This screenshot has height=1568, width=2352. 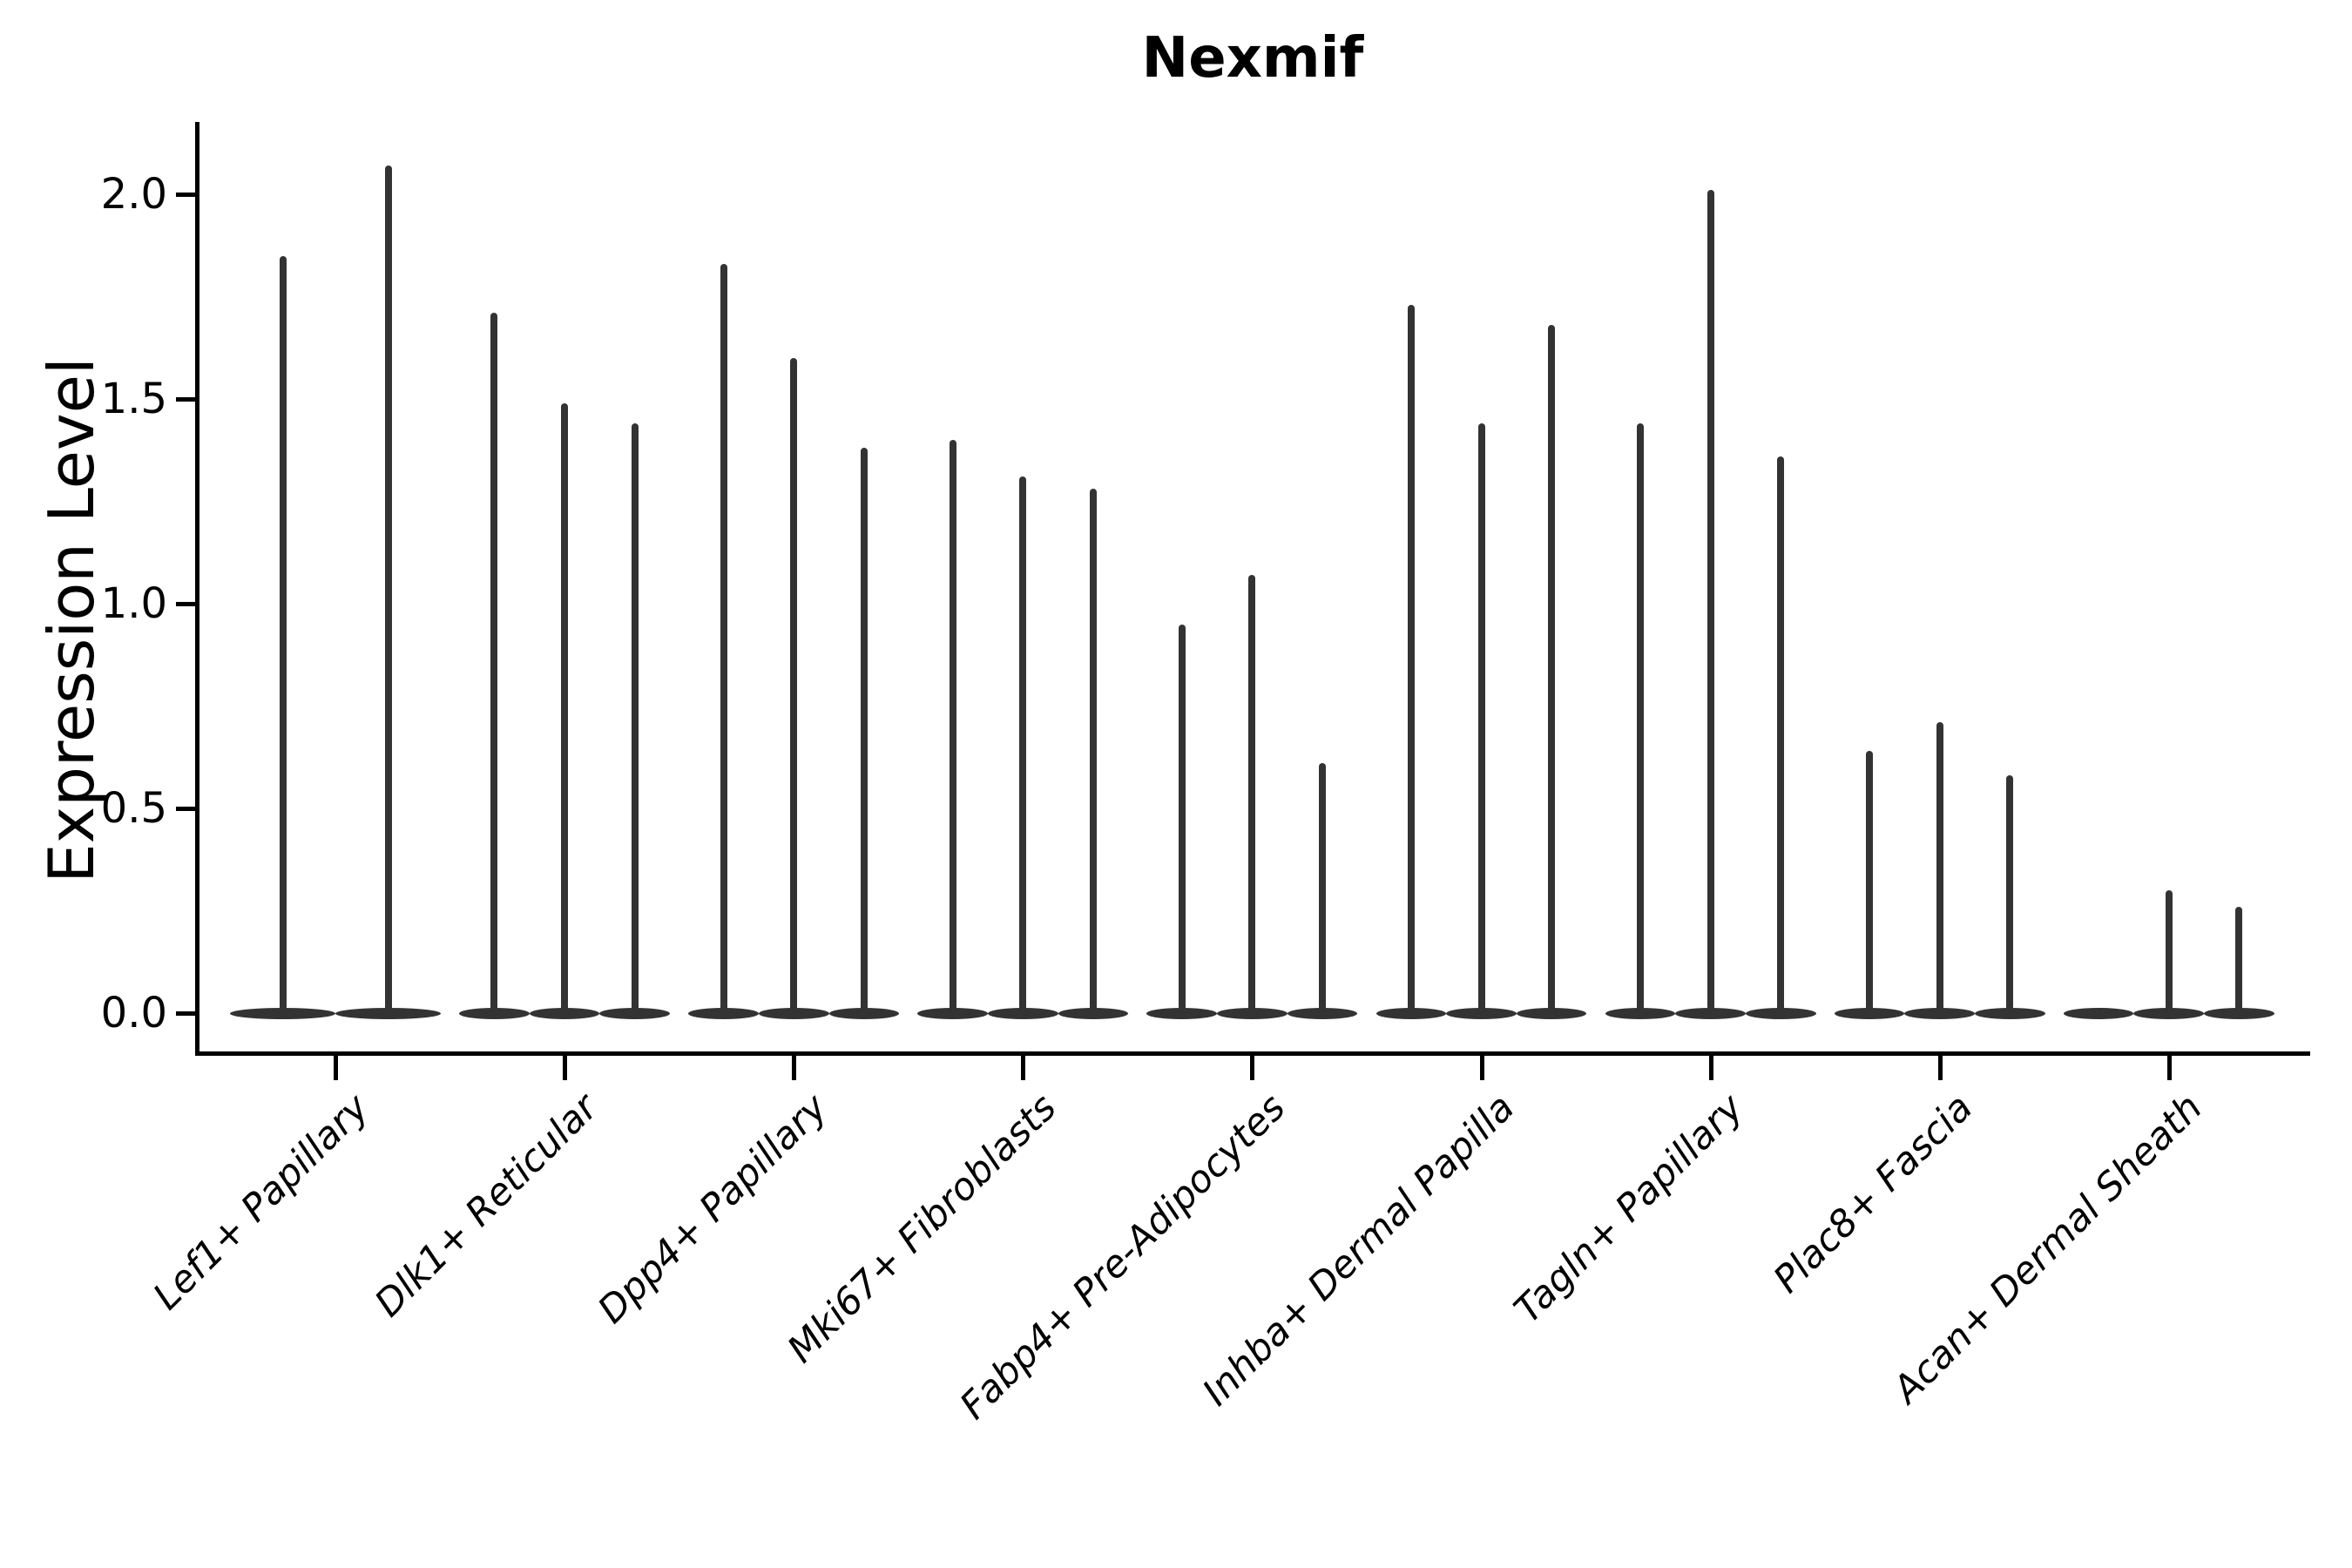 What do you see at coordinates (486, 1205) in the screenshot?
I see `x-axis-tick-label: Dlk1+ Reticular` at bounding box center [486, 1205].